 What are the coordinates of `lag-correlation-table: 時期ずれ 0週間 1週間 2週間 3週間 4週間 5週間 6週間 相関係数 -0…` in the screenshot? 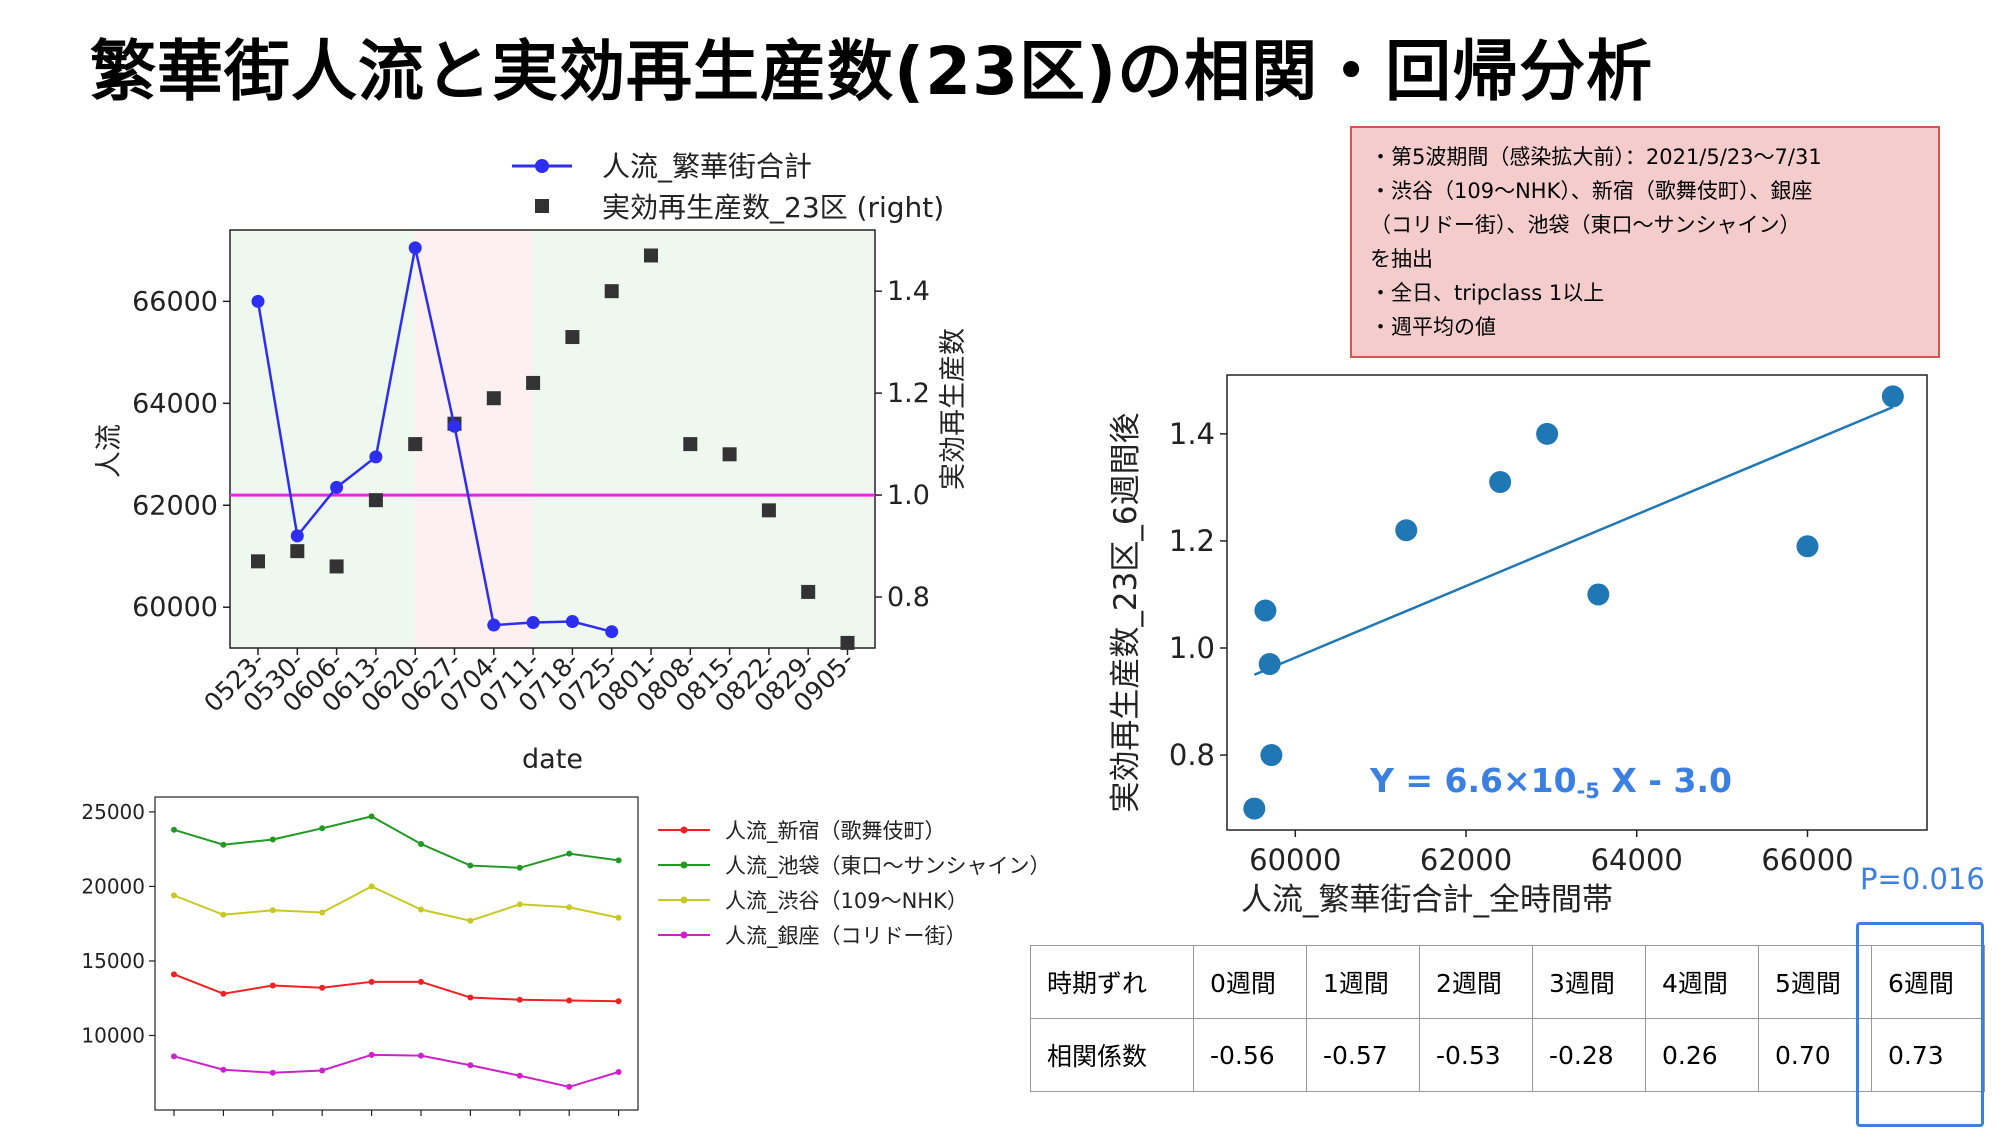 It's located at (1507, 1018).